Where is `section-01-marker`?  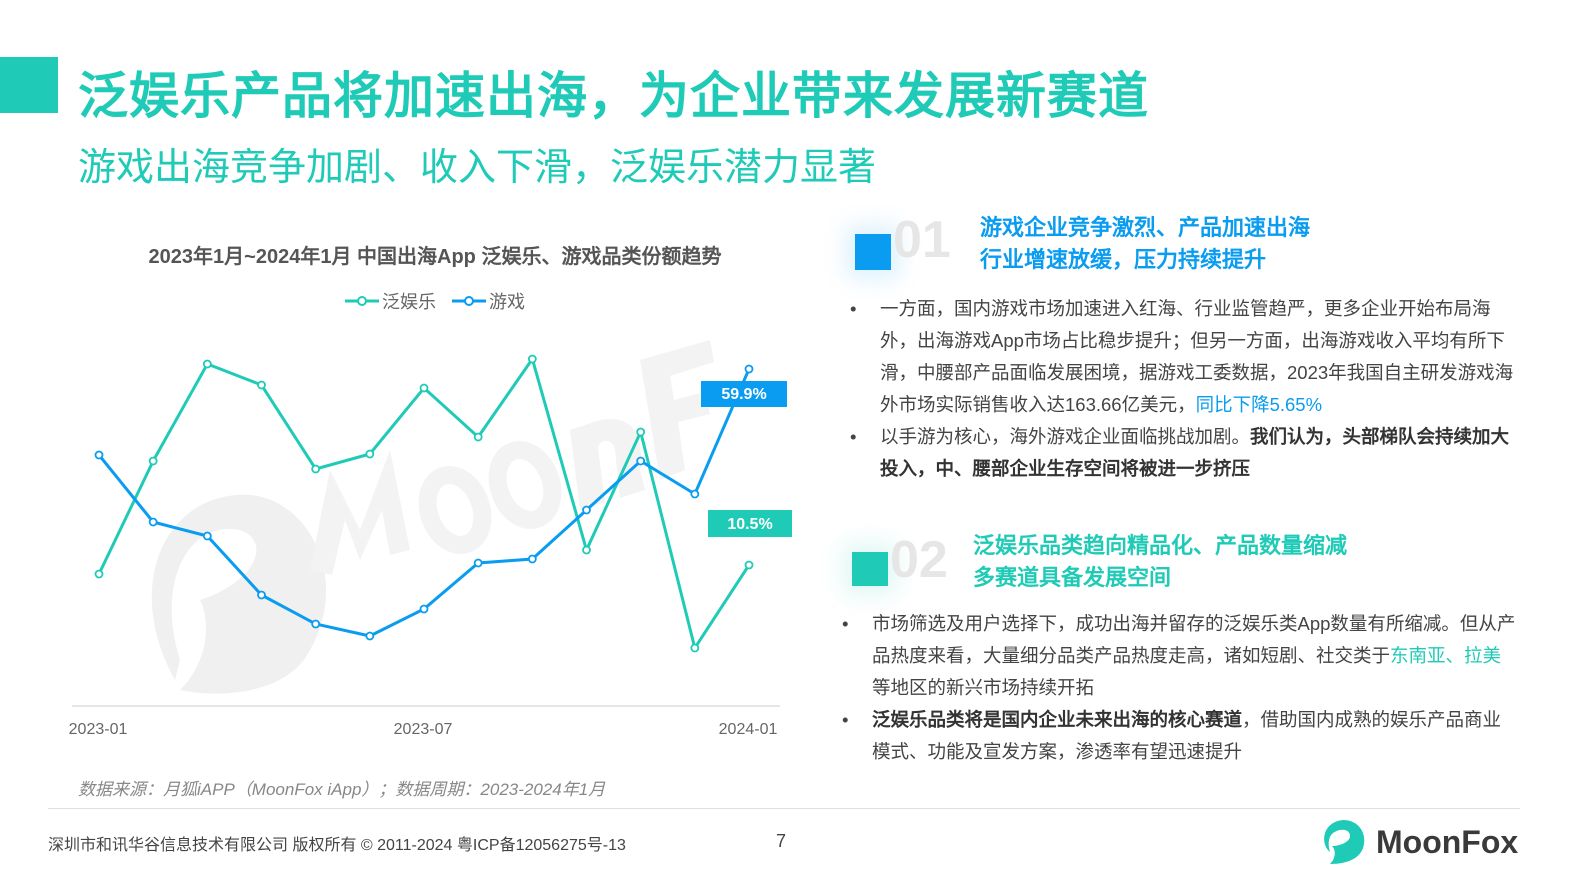 section-01-marker is located at coordinates (873, 252).